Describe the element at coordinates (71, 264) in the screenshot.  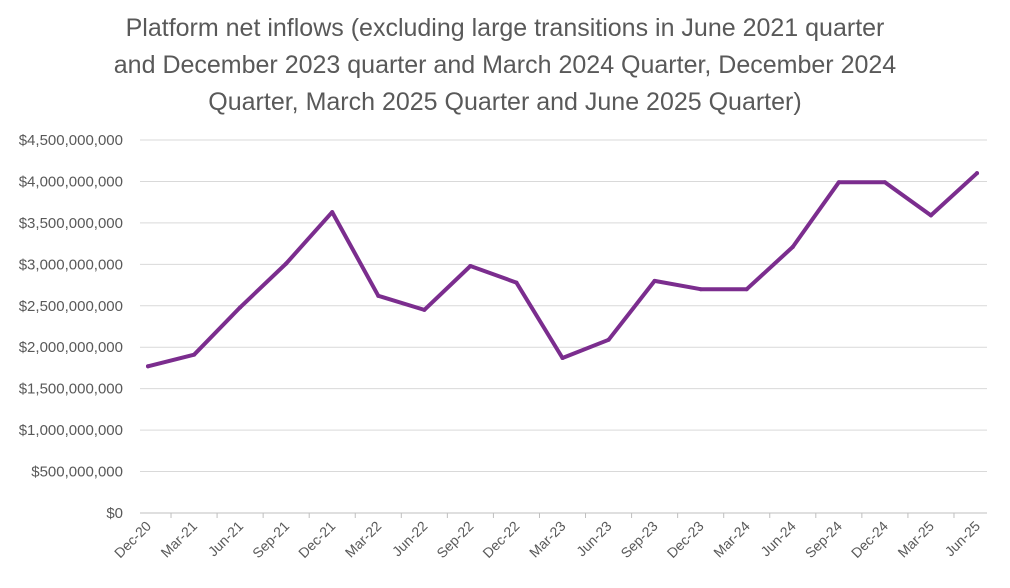
I see `y-tick-label: $3,000,000,000` at that location.